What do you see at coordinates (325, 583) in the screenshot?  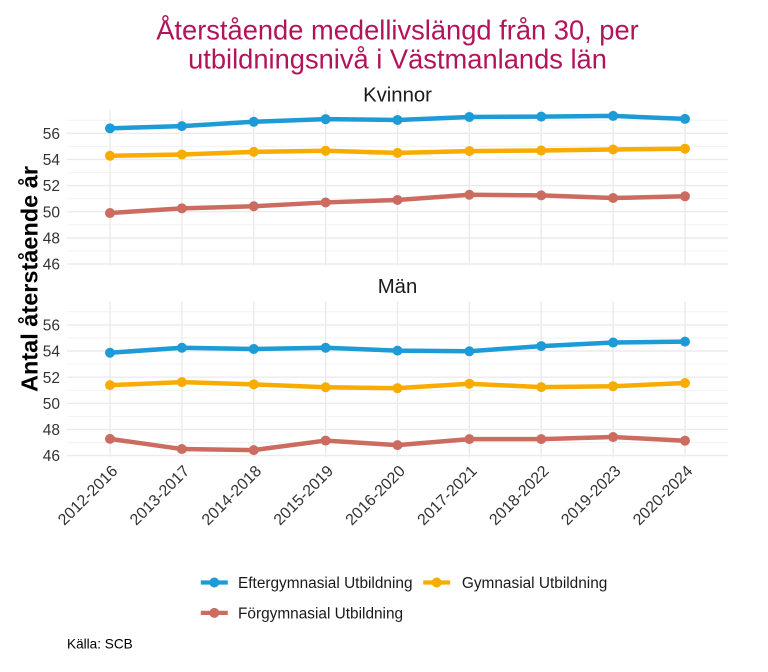 I see `svg-text: Eftergymnasial Utbildning` at bounding box center [325, 583].